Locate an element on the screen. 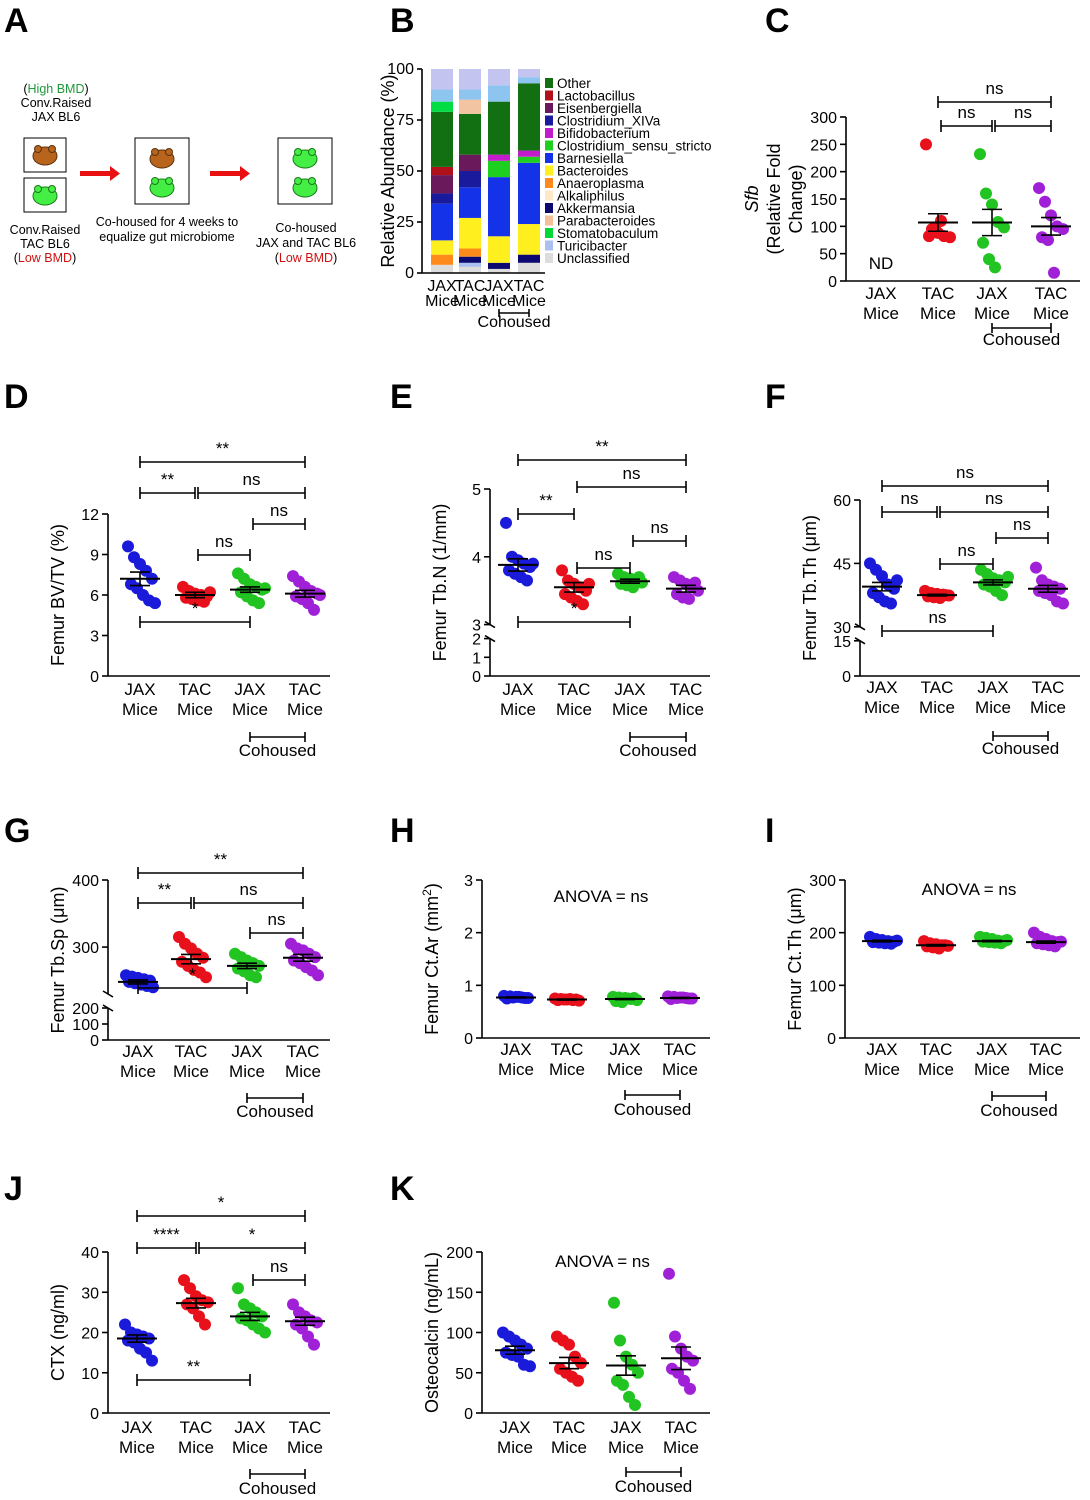  low-bmd-label: (Low BMD) is located at coordinates (45, 258).